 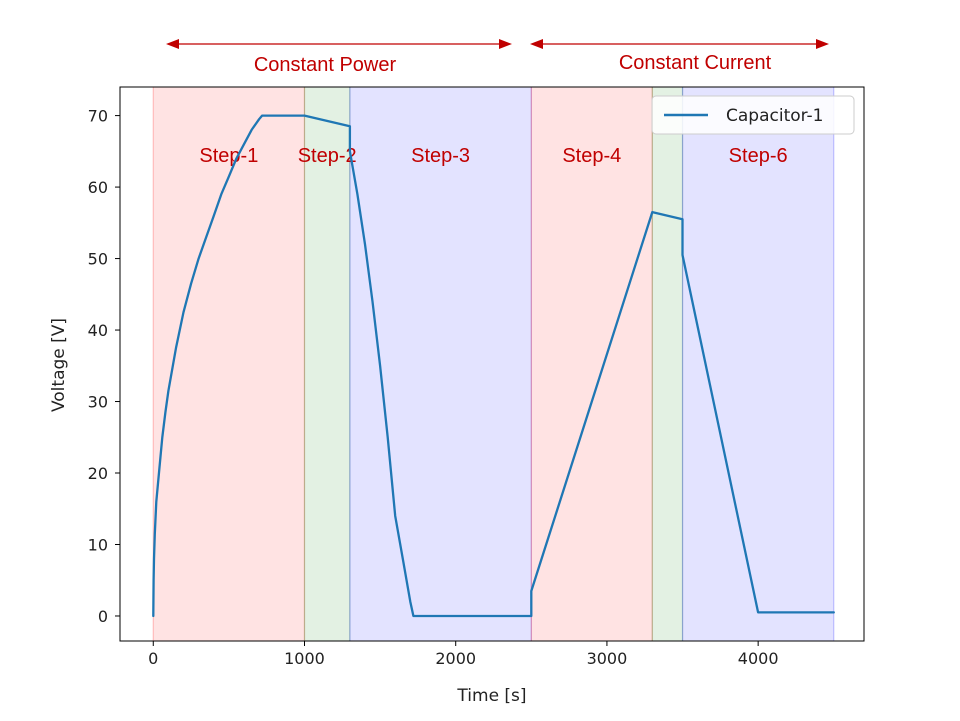 What do you see at coordinates (98, 187) in the screenshot?
I see `y-tick-label: 60` at bounding box center [98, 187].